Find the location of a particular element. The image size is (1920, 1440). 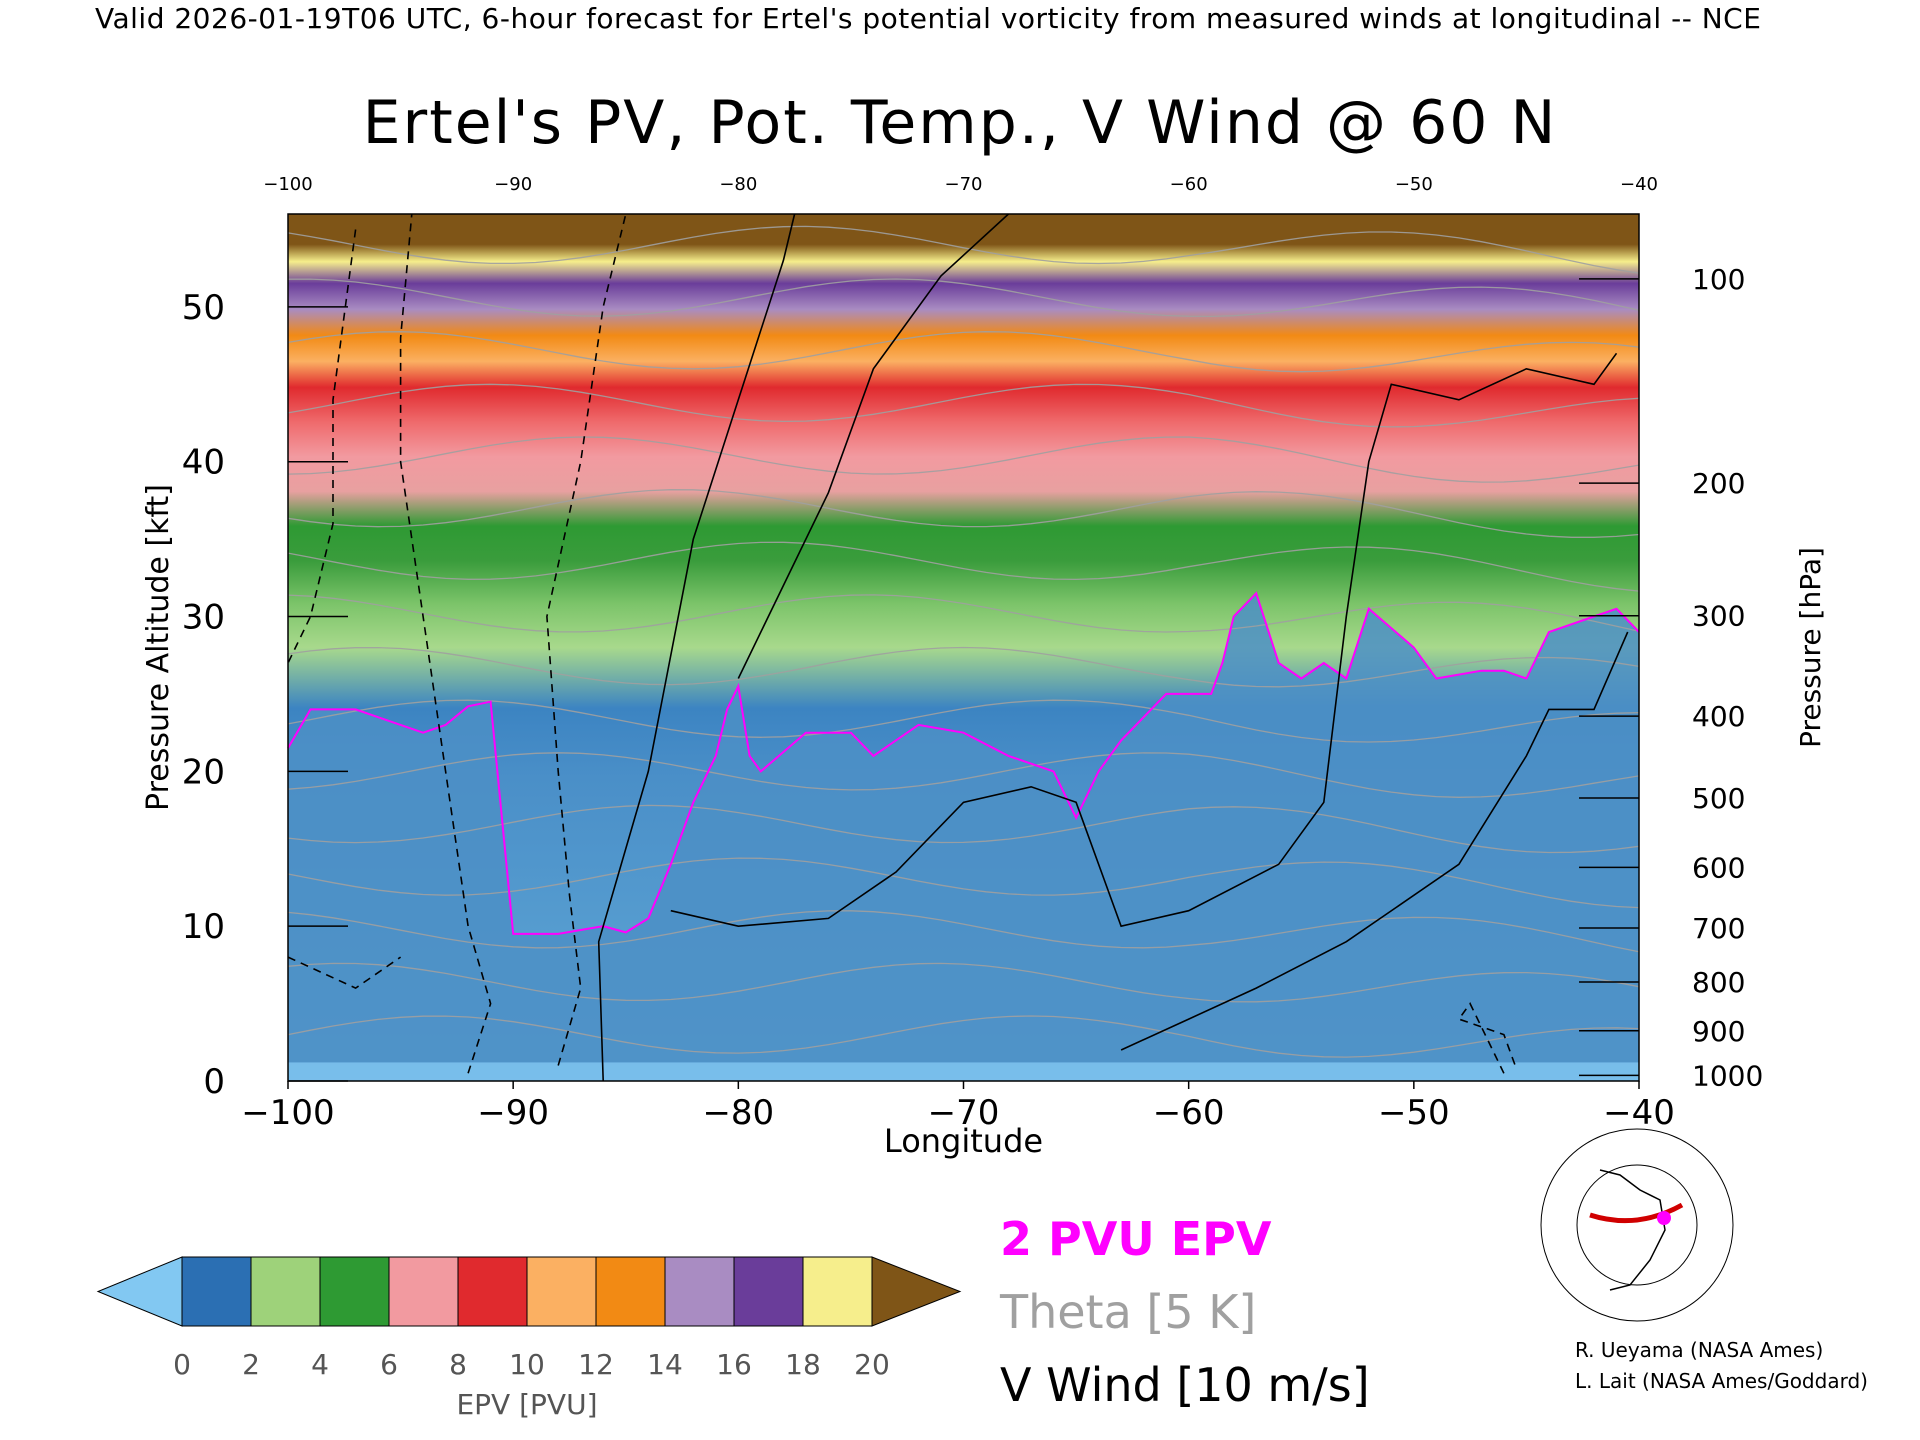

map-cross-section-line is located at coordinates (1636, 1213).